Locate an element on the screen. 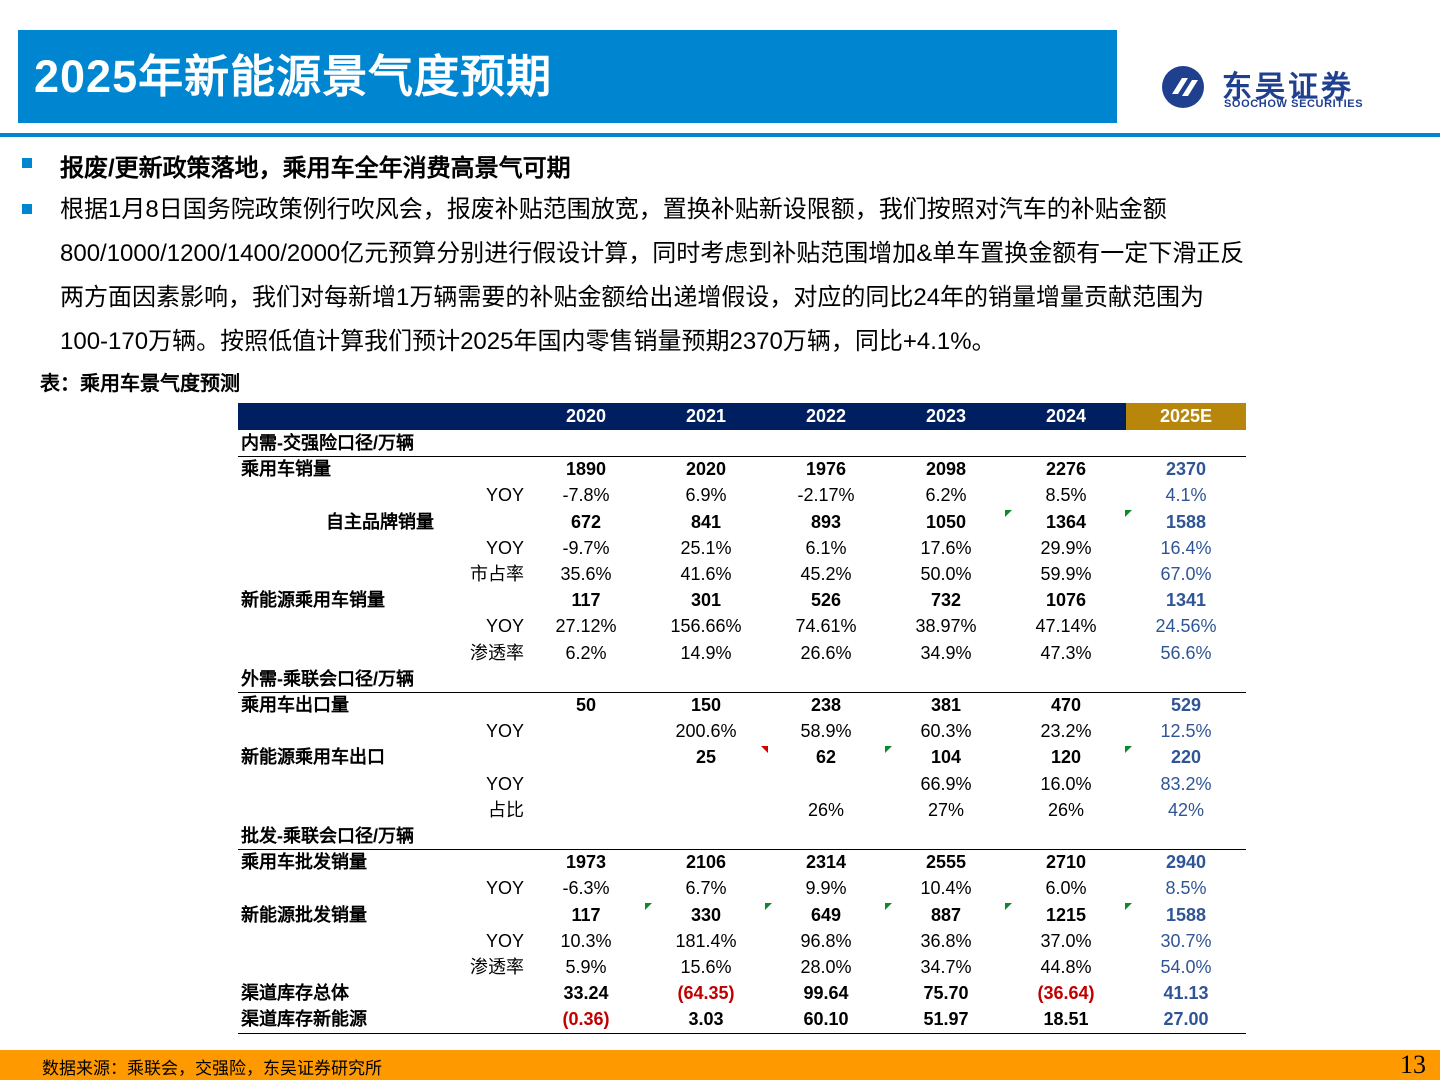  row-label: 渠道库存总体 is located at coordinates (295, 993).